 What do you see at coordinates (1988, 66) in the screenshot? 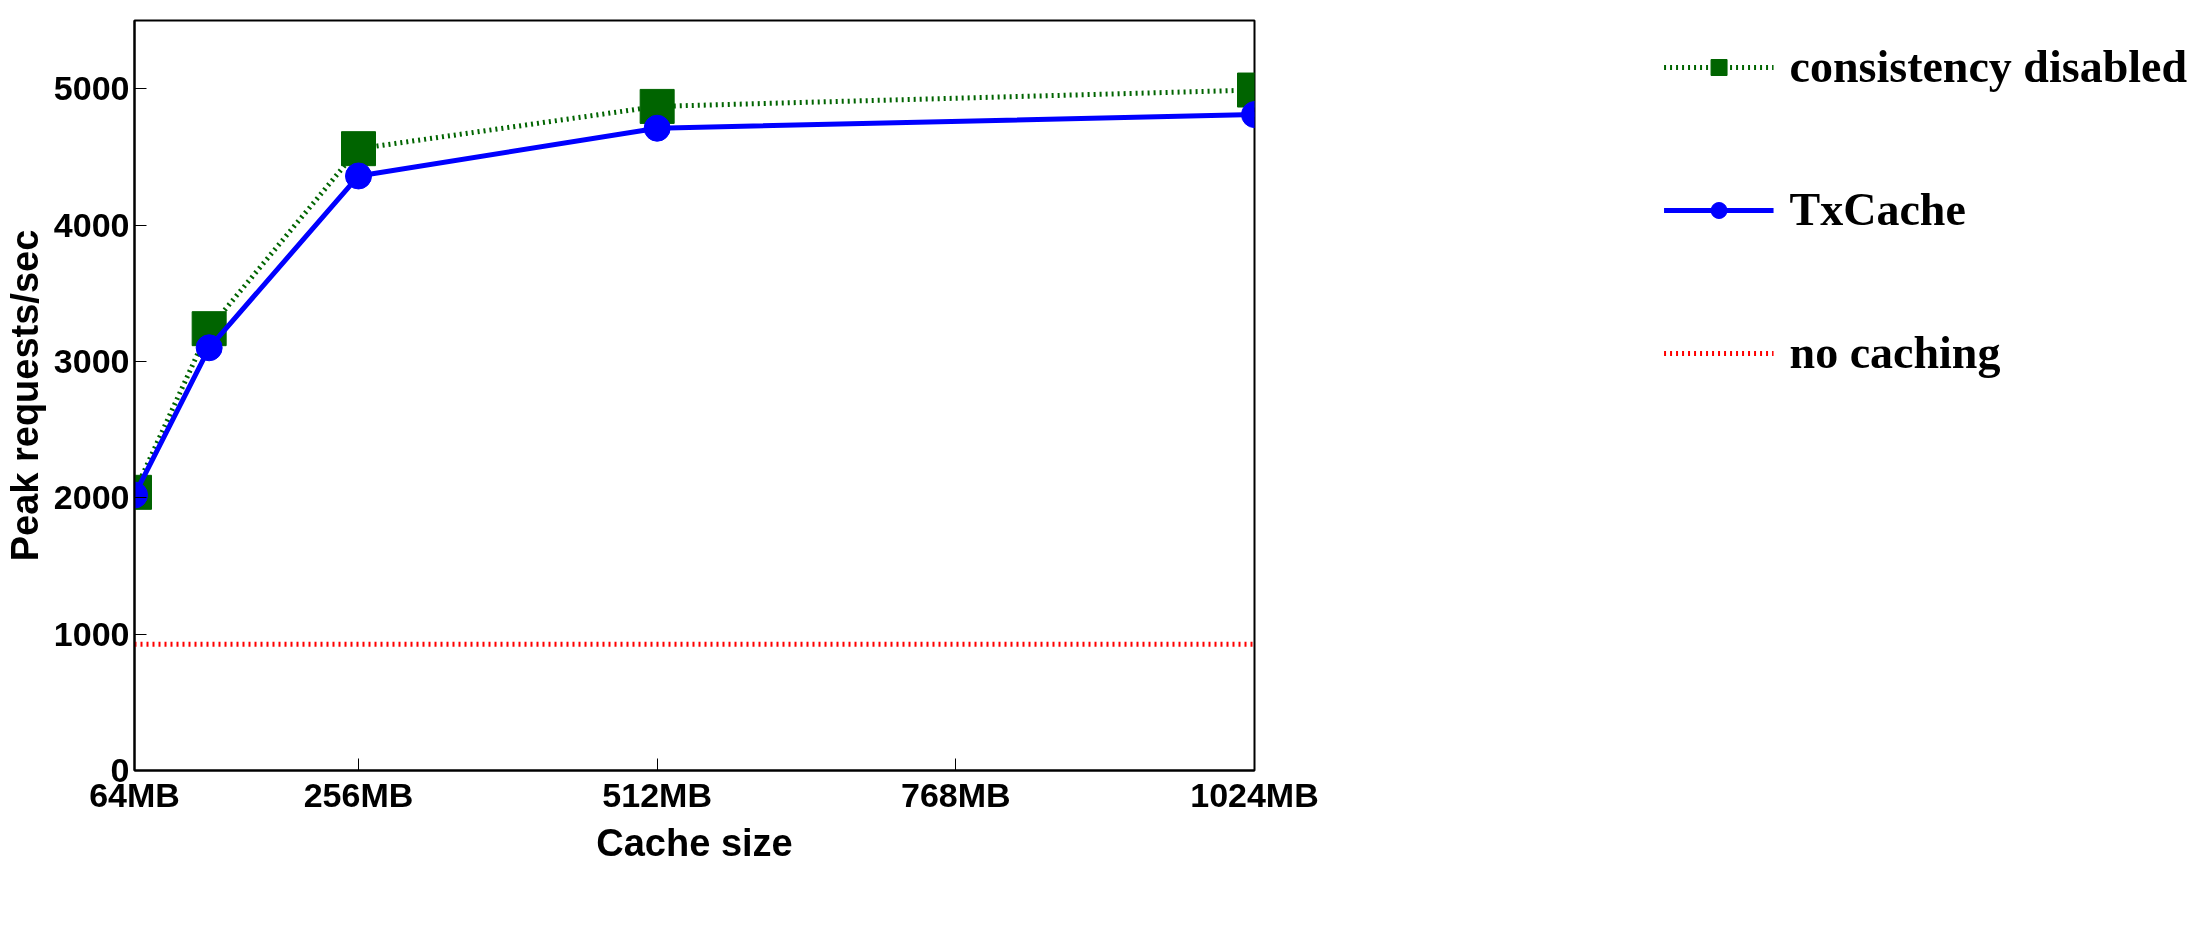
I see `legend-label: consistency disabled` at bounding box center [1988, 66].